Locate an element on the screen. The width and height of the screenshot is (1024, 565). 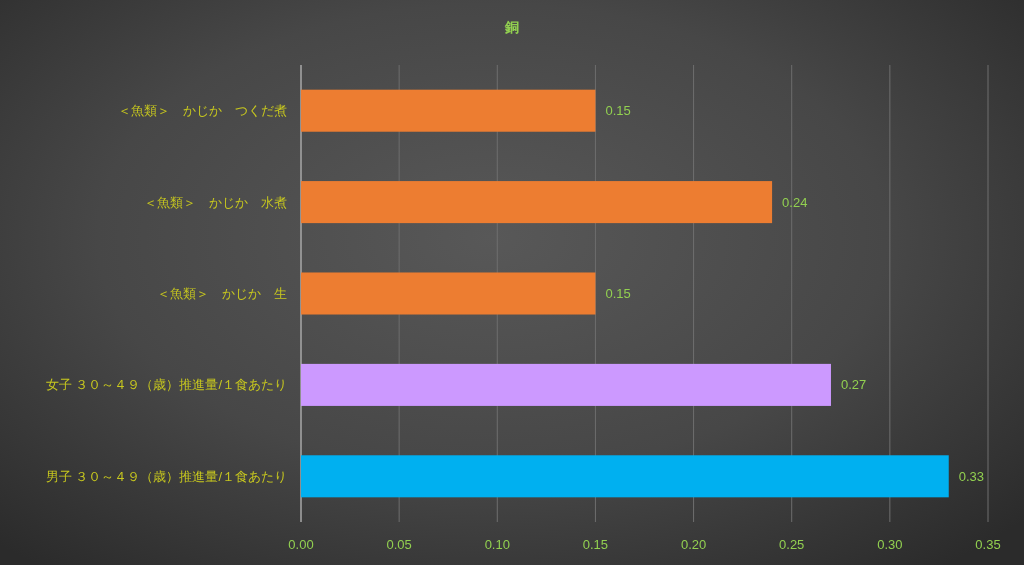
x-tick-label: 0.00 is located at coordinates (301, 544).